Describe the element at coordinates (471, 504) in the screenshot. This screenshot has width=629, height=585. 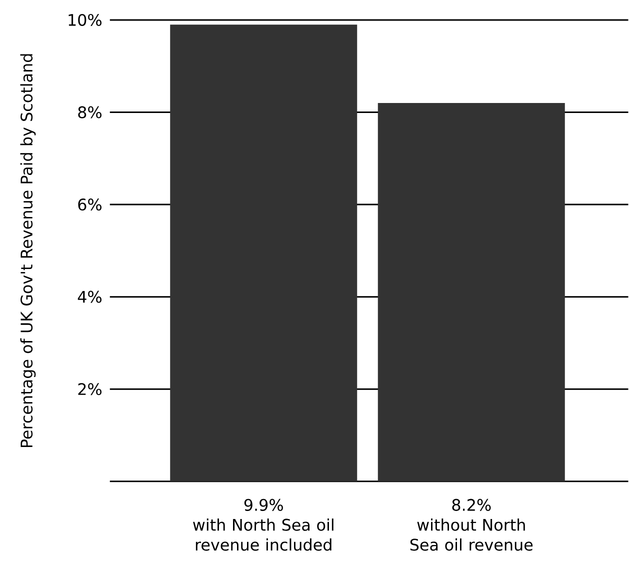
I see `data-label: 8.2%` at that location.